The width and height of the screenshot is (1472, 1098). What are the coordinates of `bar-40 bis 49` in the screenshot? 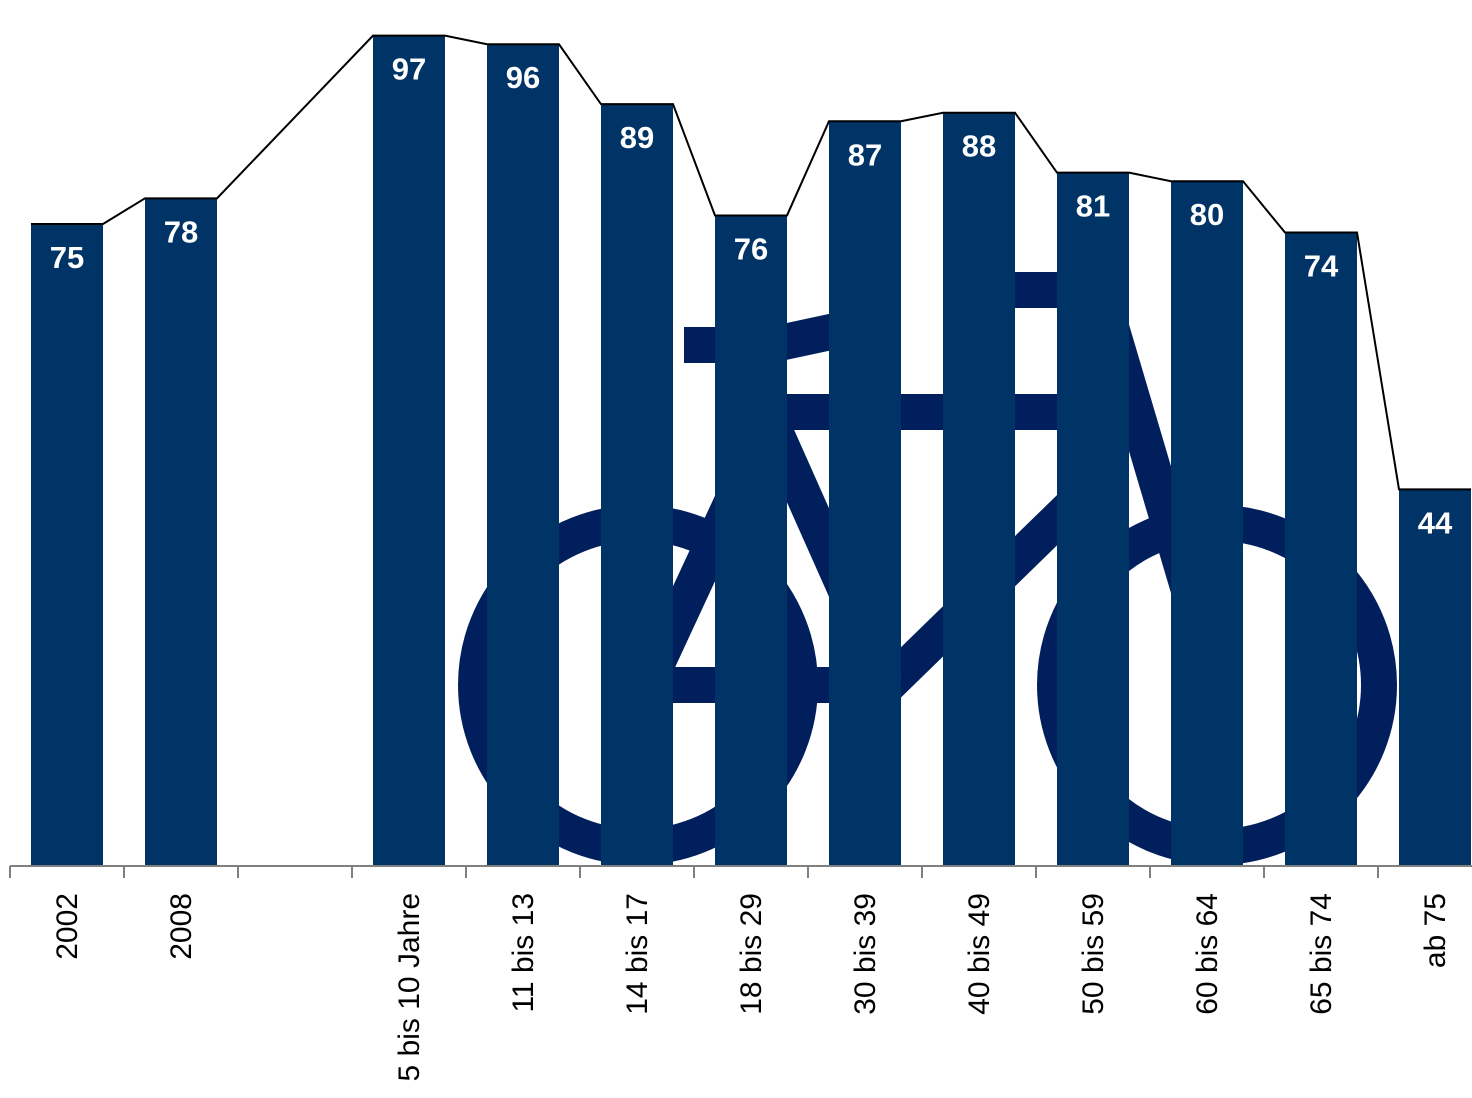 It's located at (979, 489).